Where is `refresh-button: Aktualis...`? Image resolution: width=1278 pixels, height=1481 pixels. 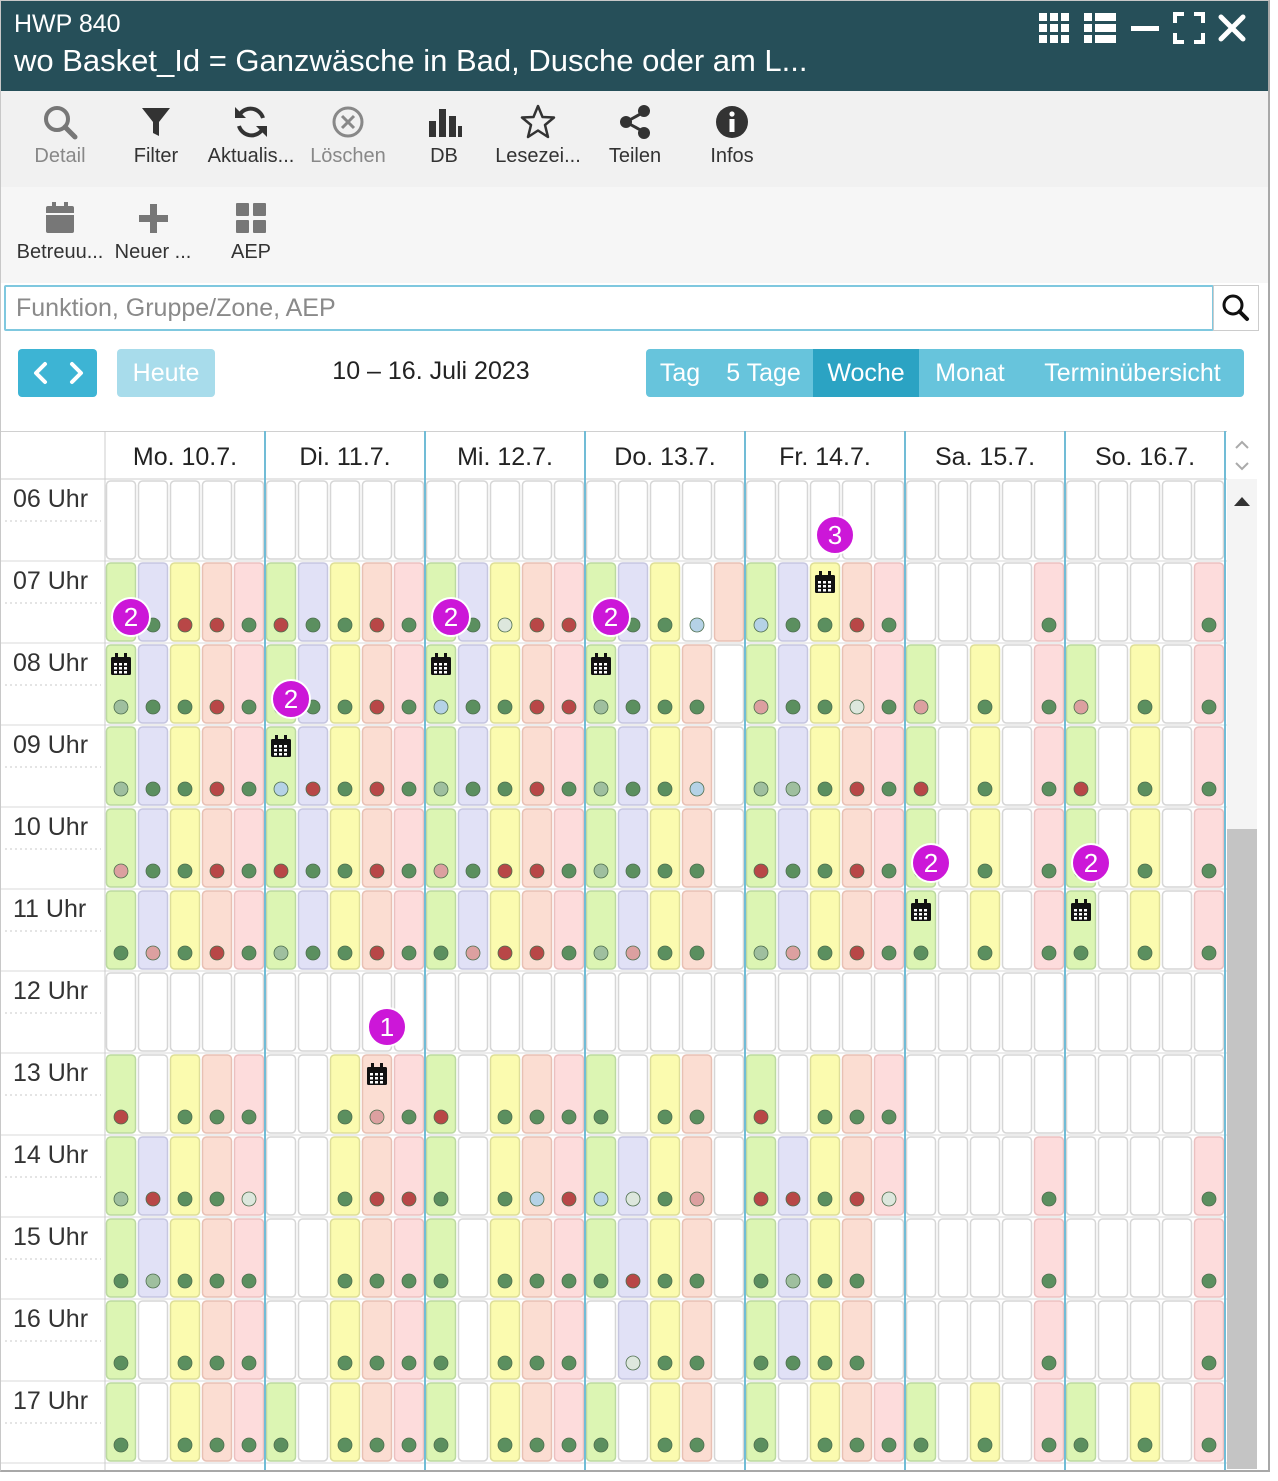
refresh-button: Aktualis... is located at coordinates (251, 131).